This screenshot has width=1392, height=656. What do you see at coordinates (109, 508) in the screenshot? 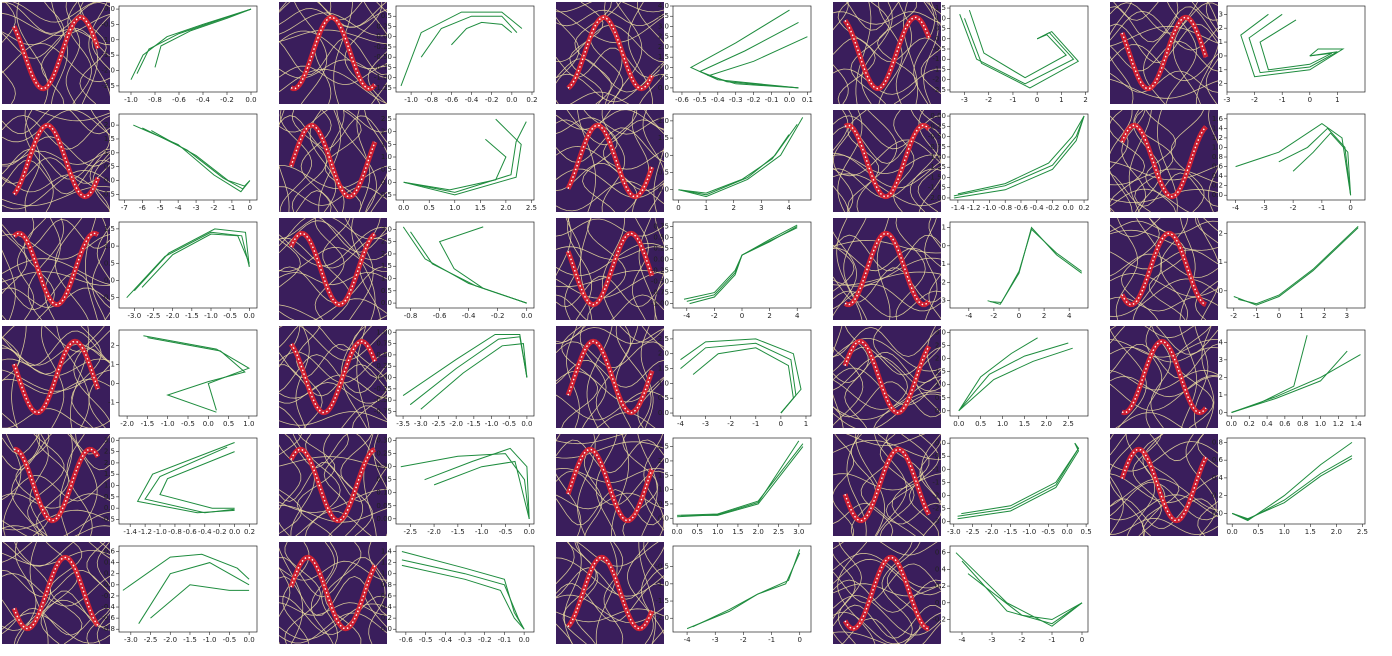
I see `y-tick-label: 0.0` at bounding box center [109, 508].